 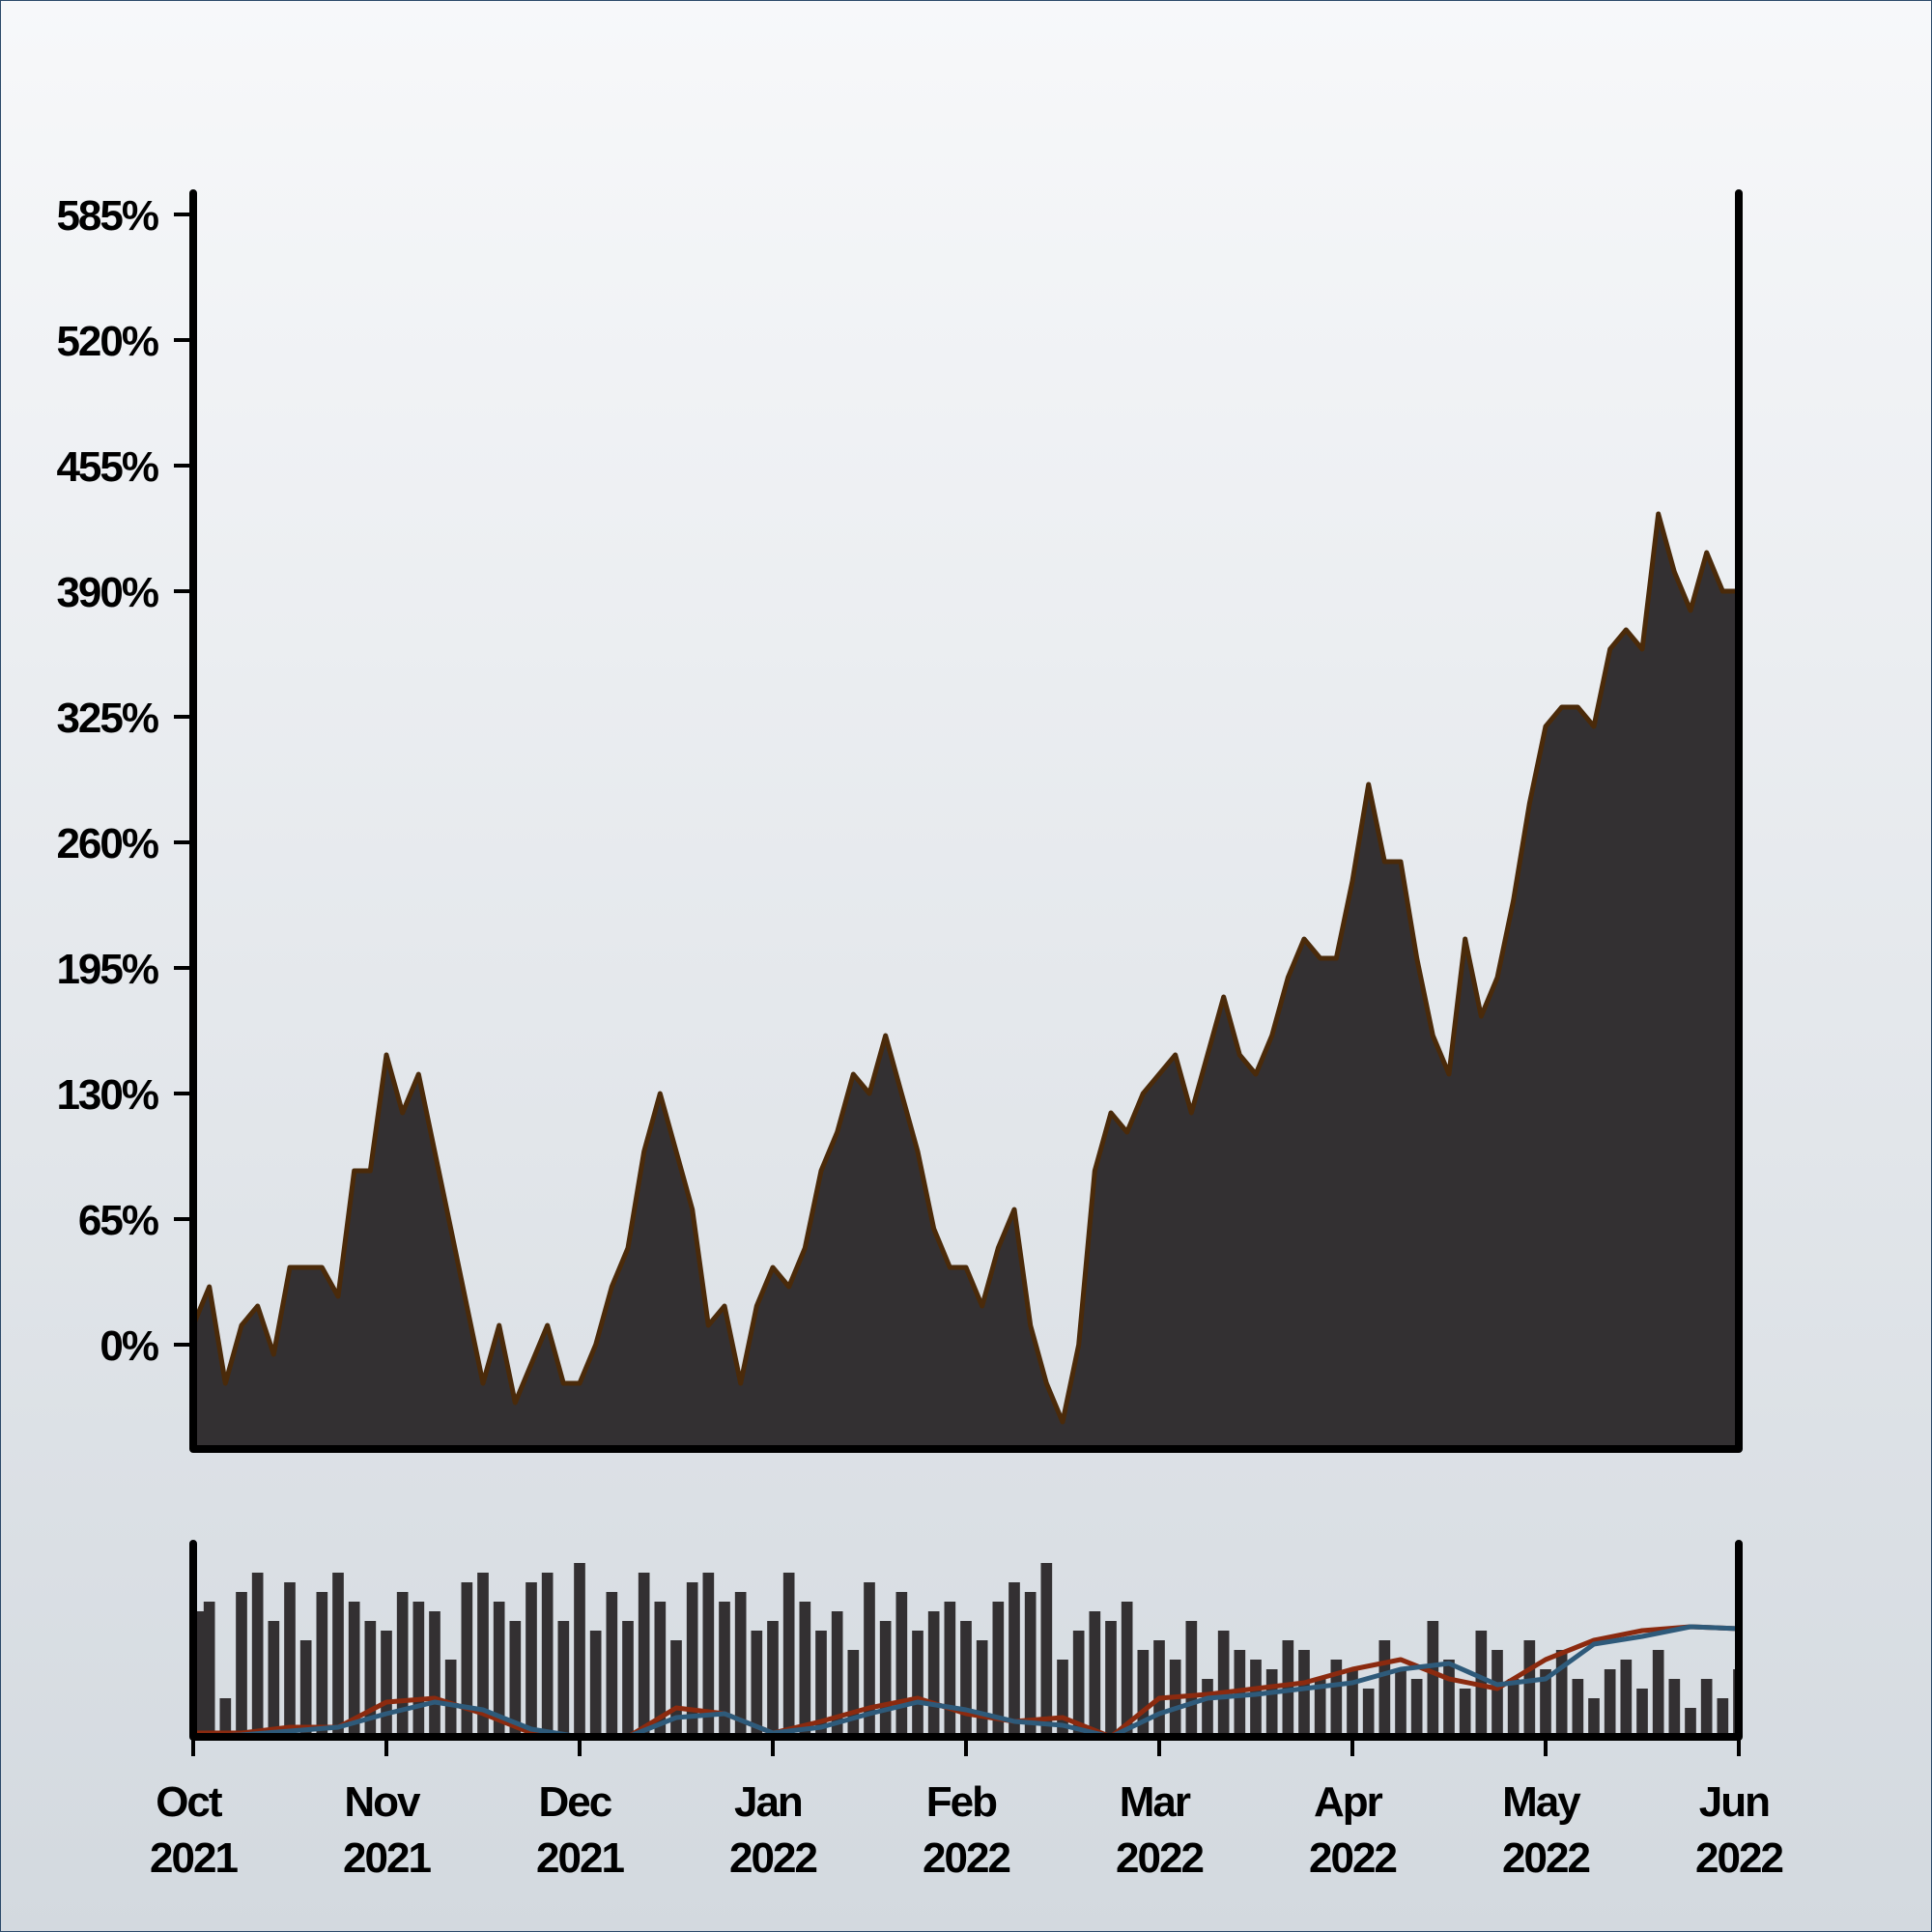 What do you see at coordinates (106, 718) in the screenshot?
I see `y-tick-label: 325%` at bounding box center [106, 718].